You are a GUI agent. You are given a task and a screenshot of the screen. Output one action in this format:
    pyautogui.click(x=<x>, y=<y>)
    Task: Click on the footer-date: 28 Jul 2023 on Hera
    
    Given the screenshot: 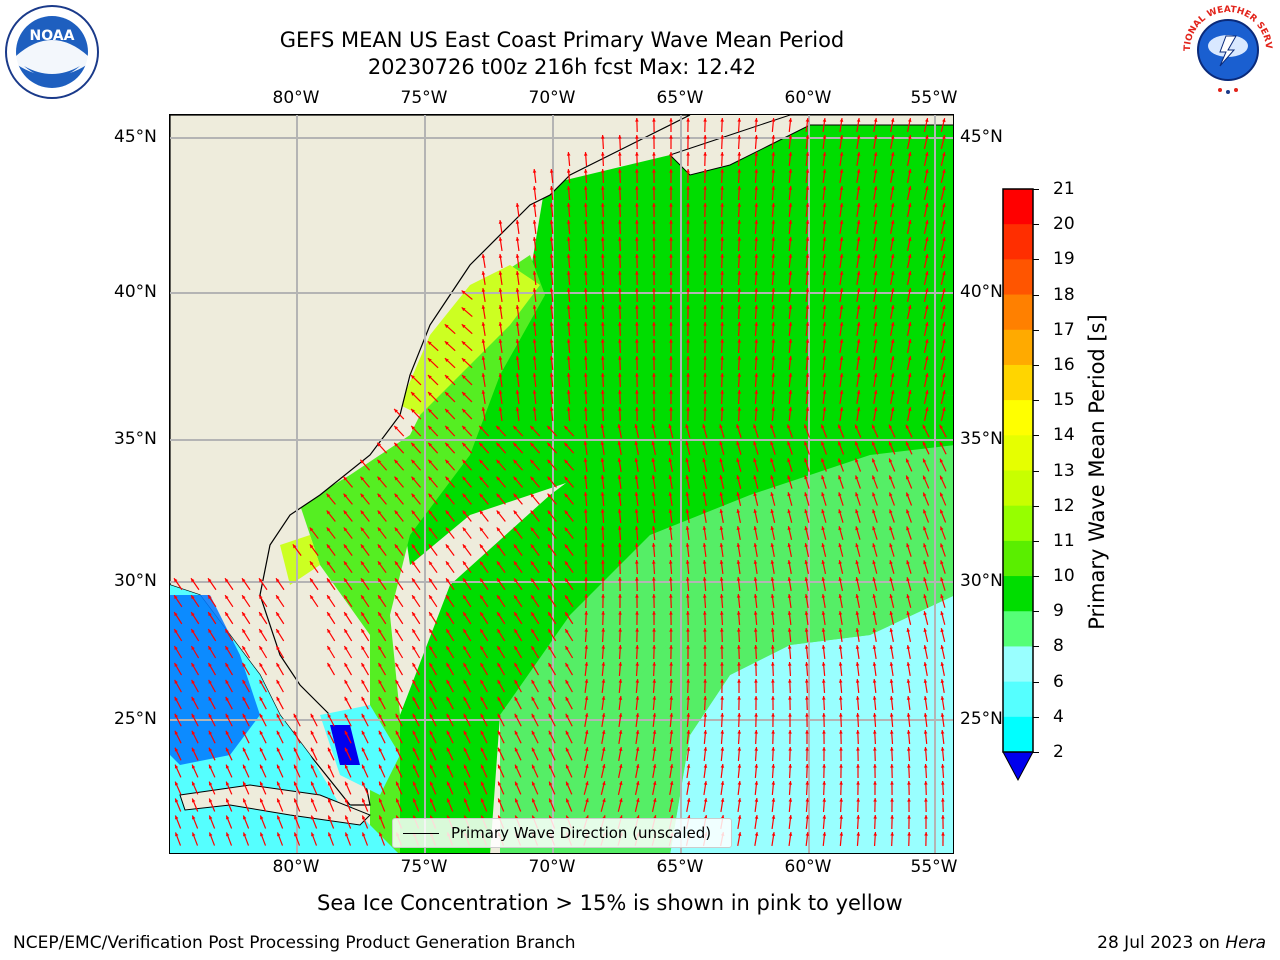 What is the action you would take?
    pyautogui.click(x=1181, y=943)
    